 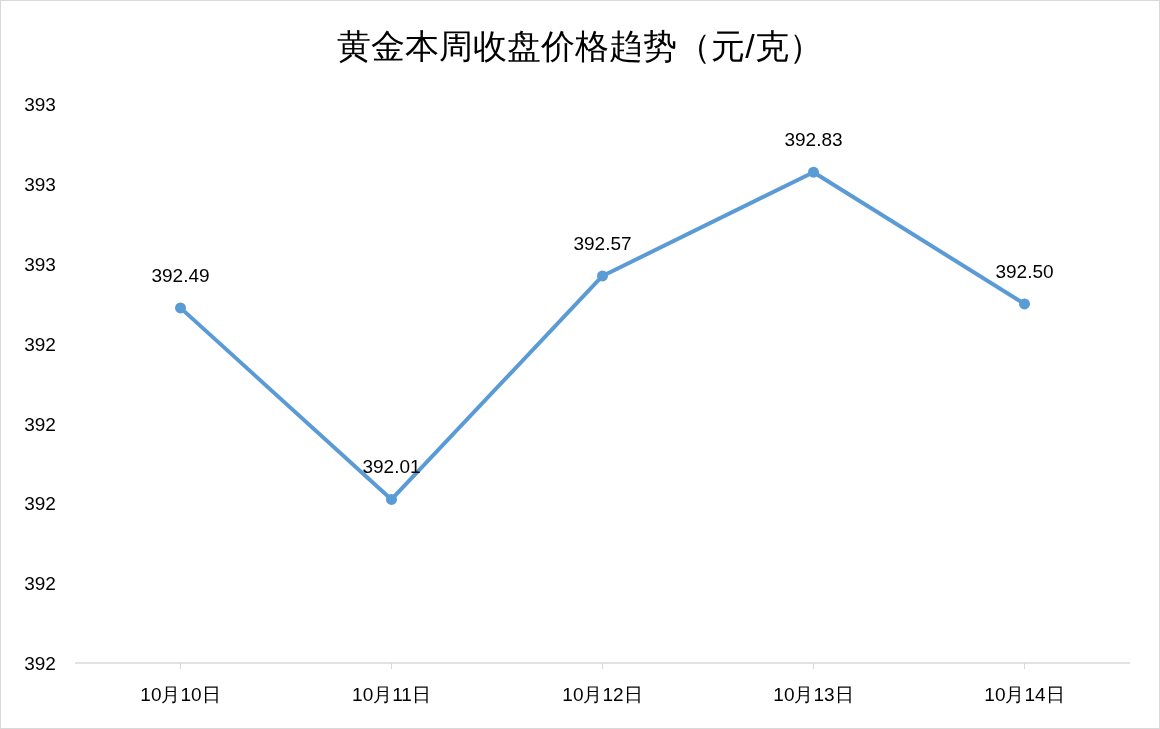 What do you see at coordinates (813, 694) in the screenshot?
I see `x-tick-label: 10月13日` at bounding box center [813, 694].